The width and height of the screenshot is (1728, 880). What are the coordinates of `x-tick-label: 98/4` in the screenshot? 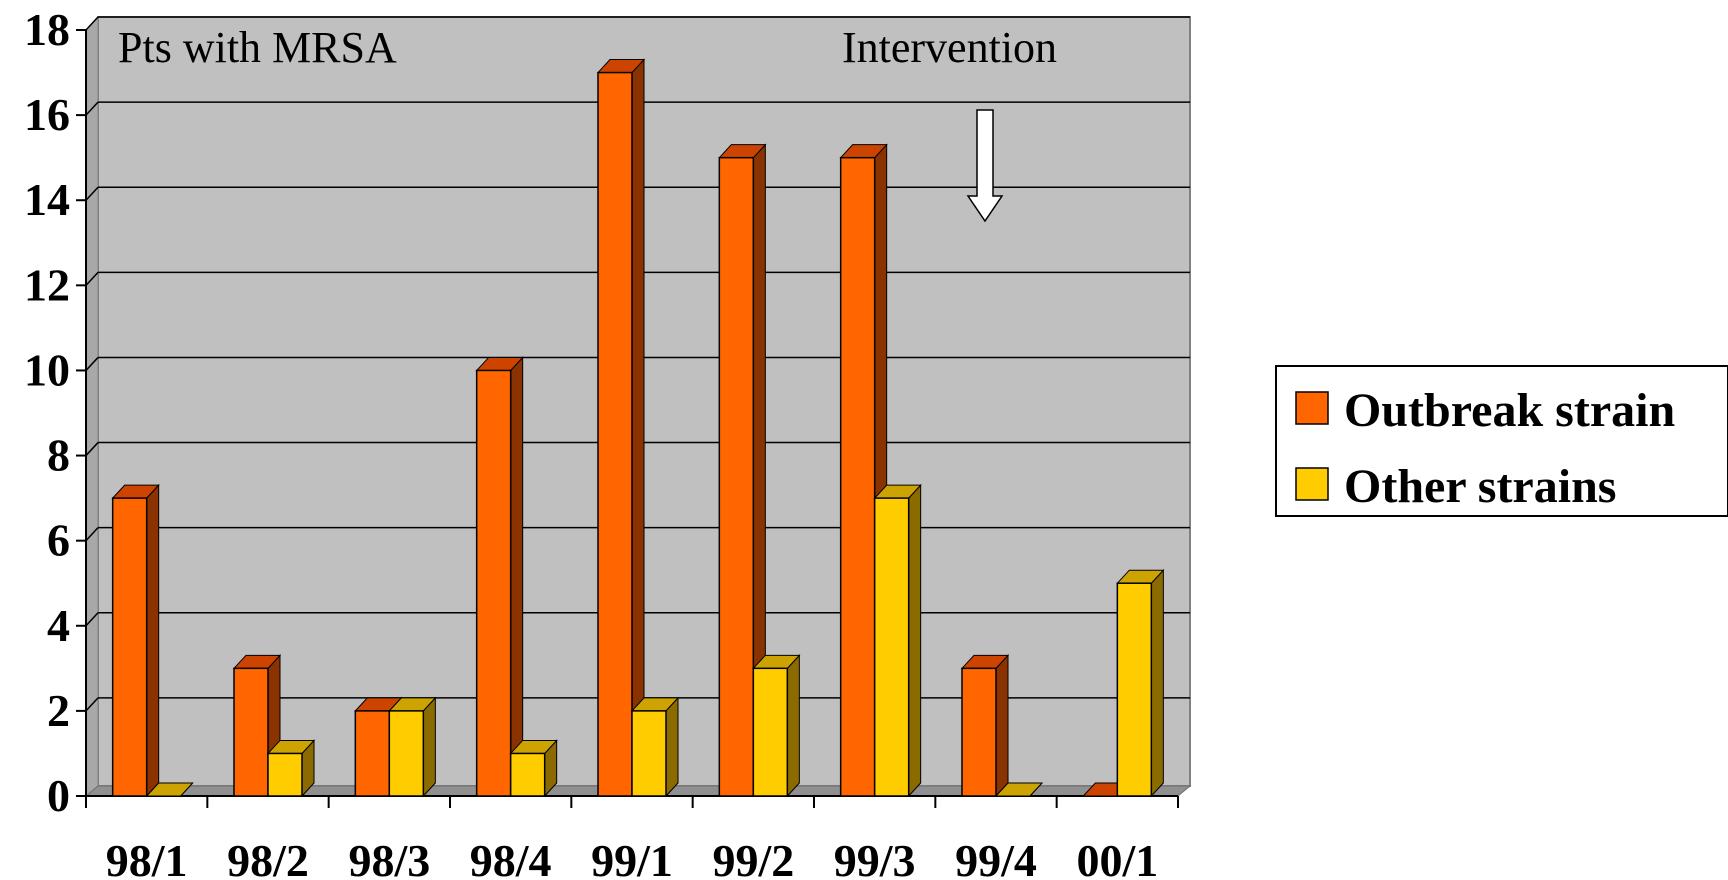 It's located at (511, 857).